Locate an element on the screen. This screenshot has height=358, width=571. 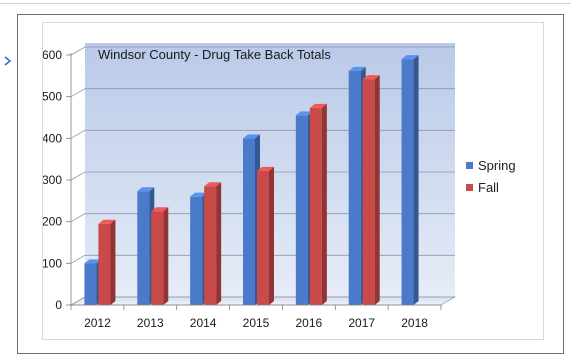
bar-spring-2018 is located at coordinates (410, 180).